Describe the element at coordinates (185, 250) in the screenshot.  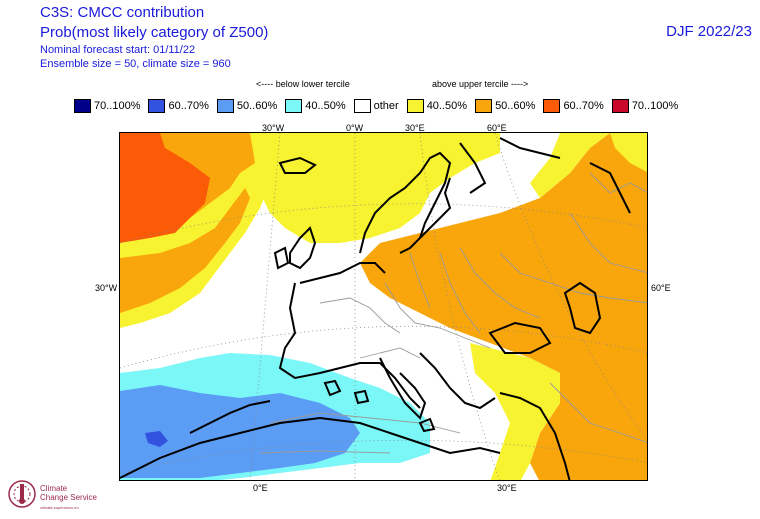
I see `field-orange-southwest` at that location.